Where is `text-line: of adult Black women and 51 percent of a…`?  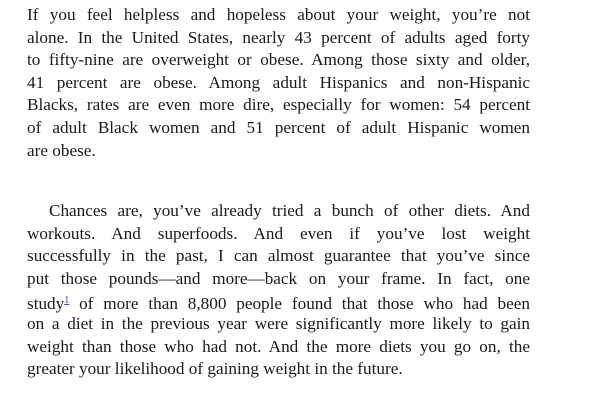 text-line: of adult Black women and 51 percent of a… is located at coordinates (278, 127).